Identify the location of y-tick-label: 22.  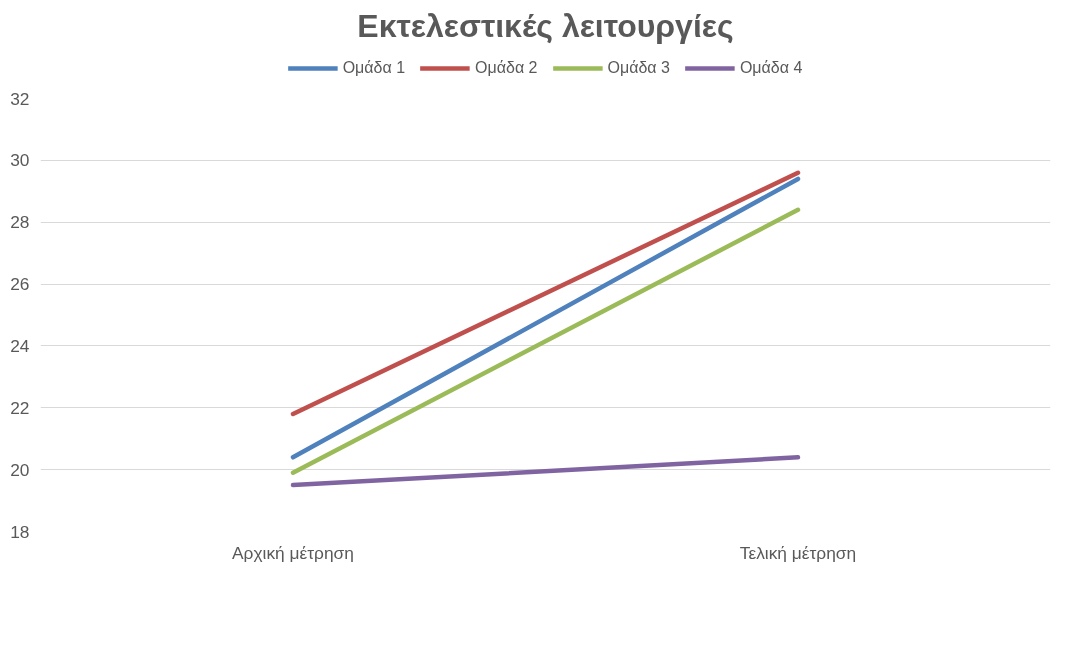
(20, 407).